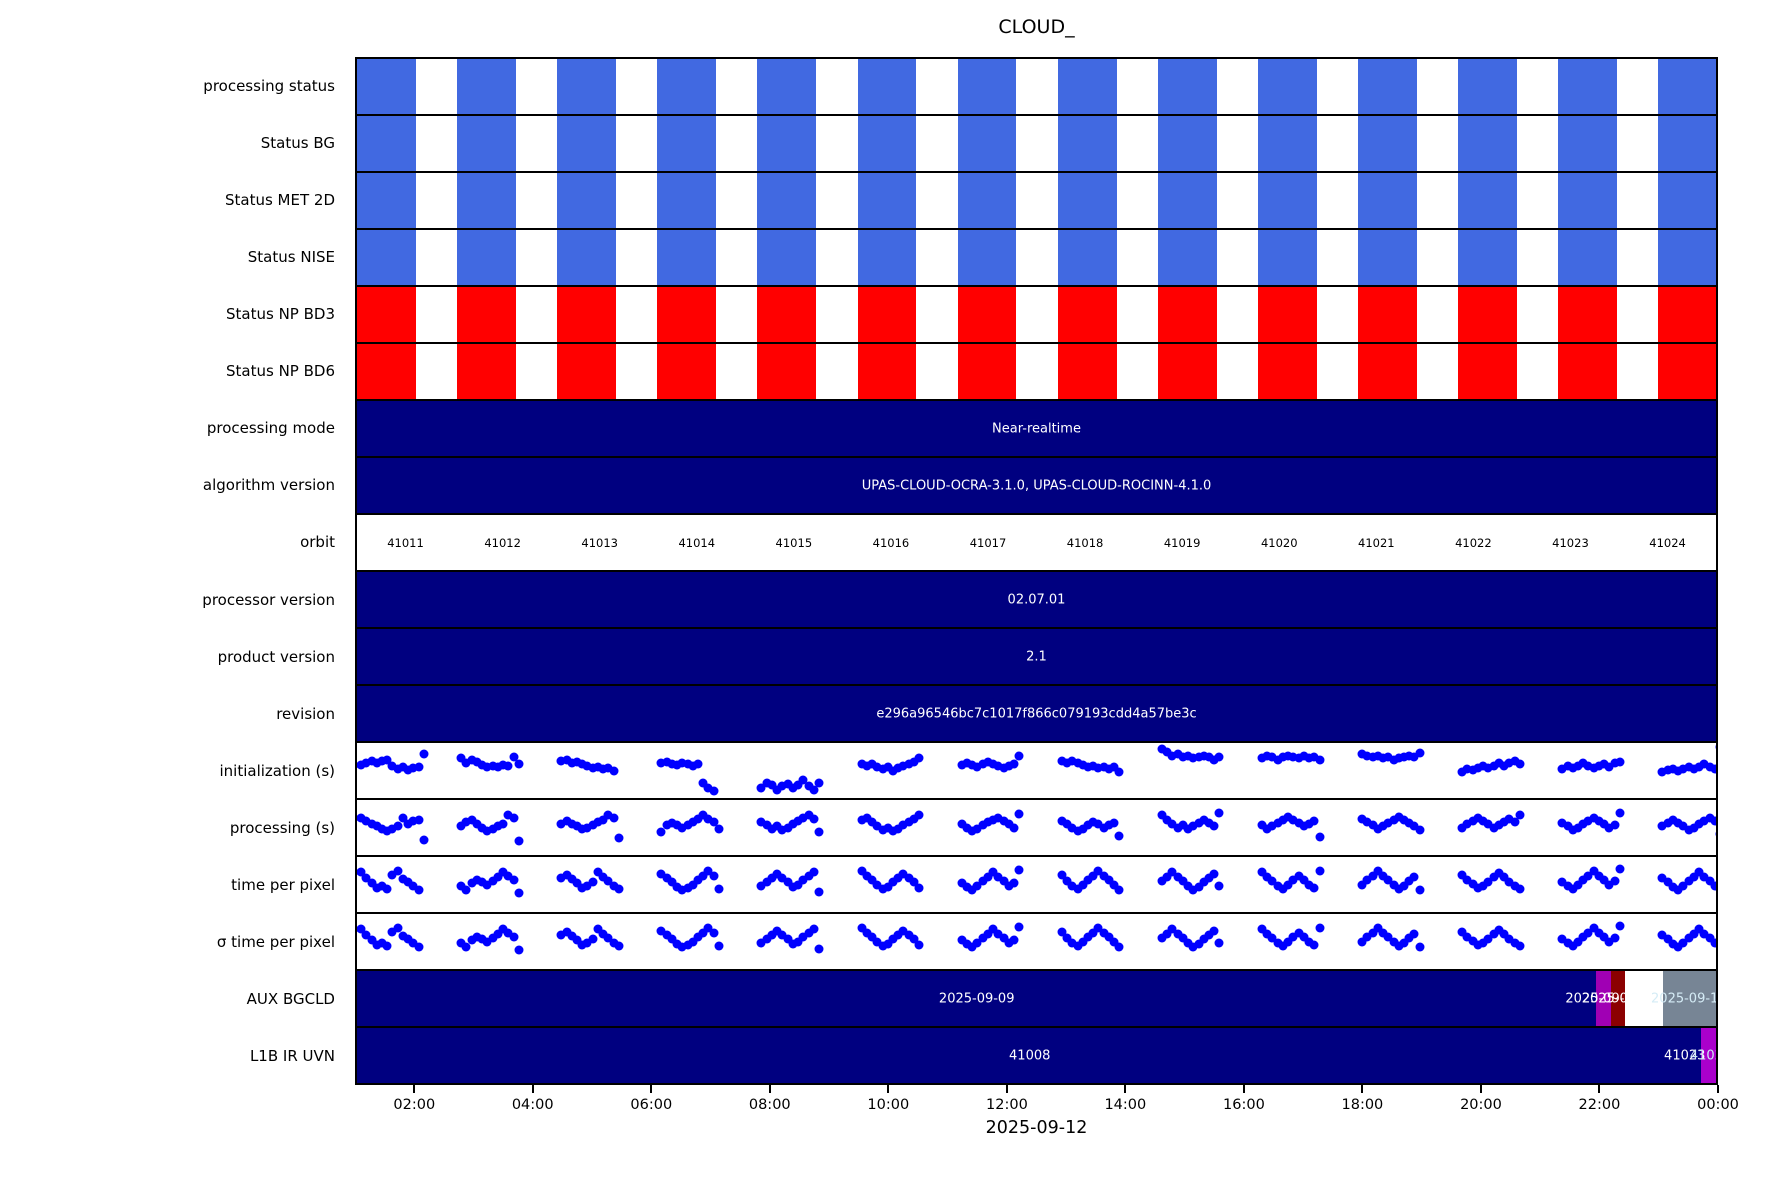  What do you see at coordinates (1473, 542) in the screenshot?
I see `orbit-cell: 41022` at bounding box center [1473, 542].